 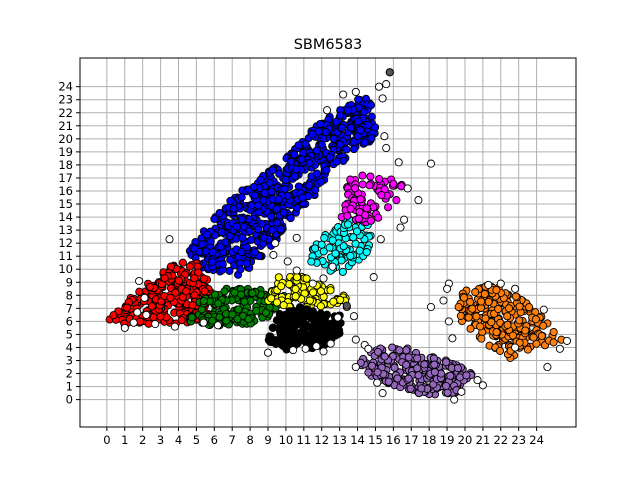 I want to click on x-tick-label: 9, so click(x=267, y=440).